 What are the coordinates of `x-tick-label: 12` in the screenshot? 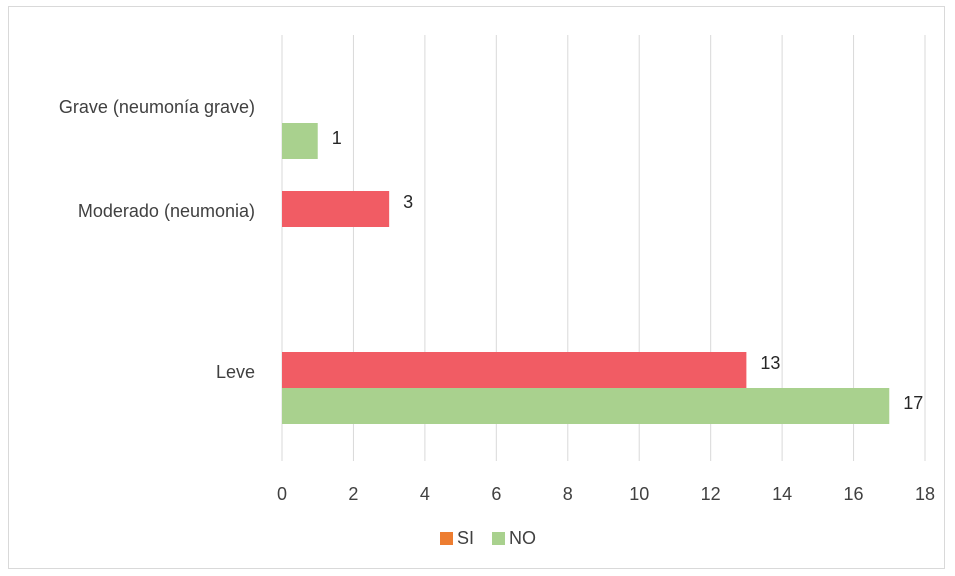 It's located at (711, 494).